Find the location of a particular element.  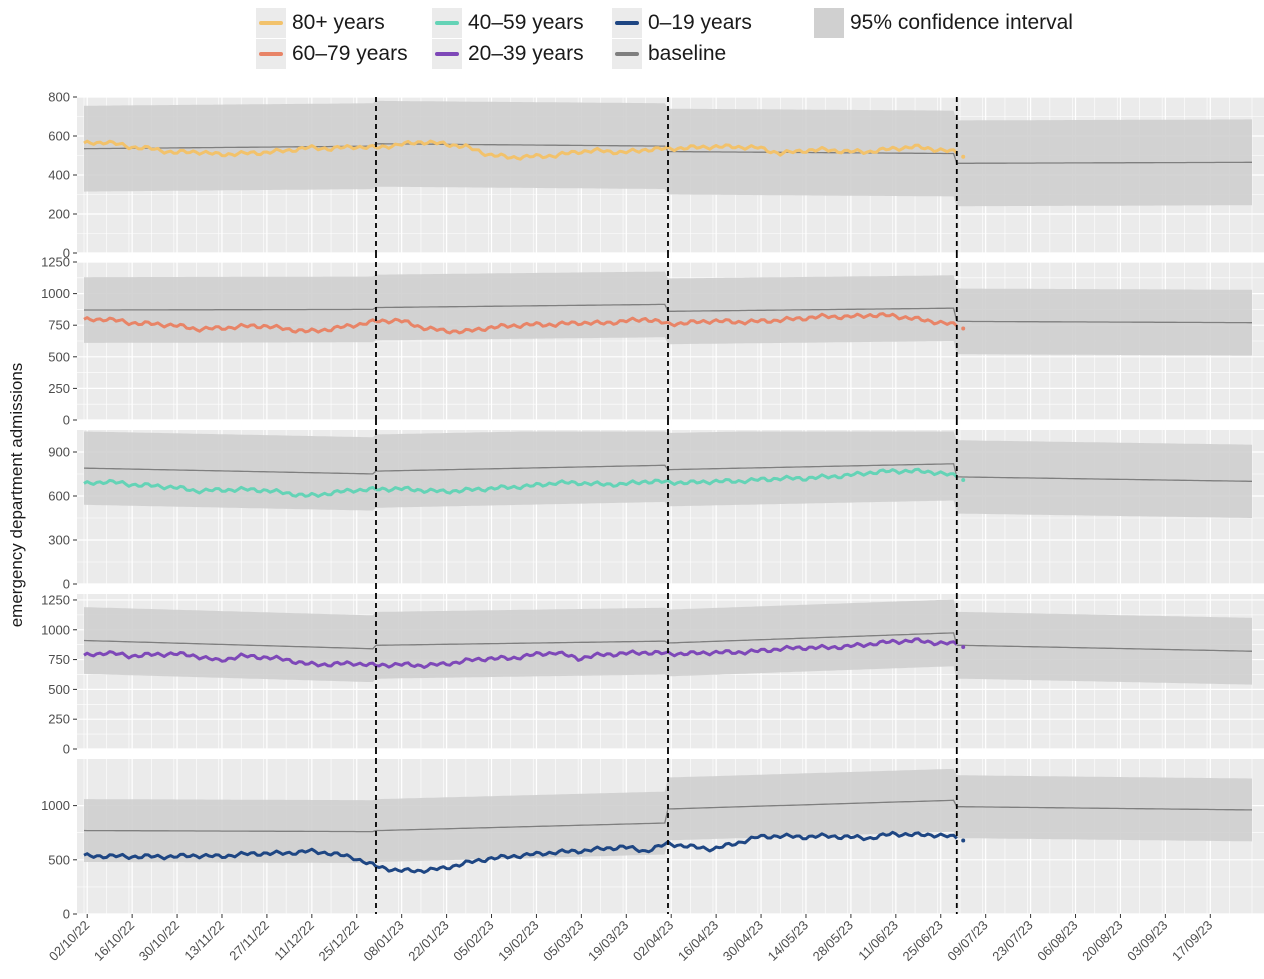

x-tick-label: 03/09/23 is located at coordinates (1147, 941).